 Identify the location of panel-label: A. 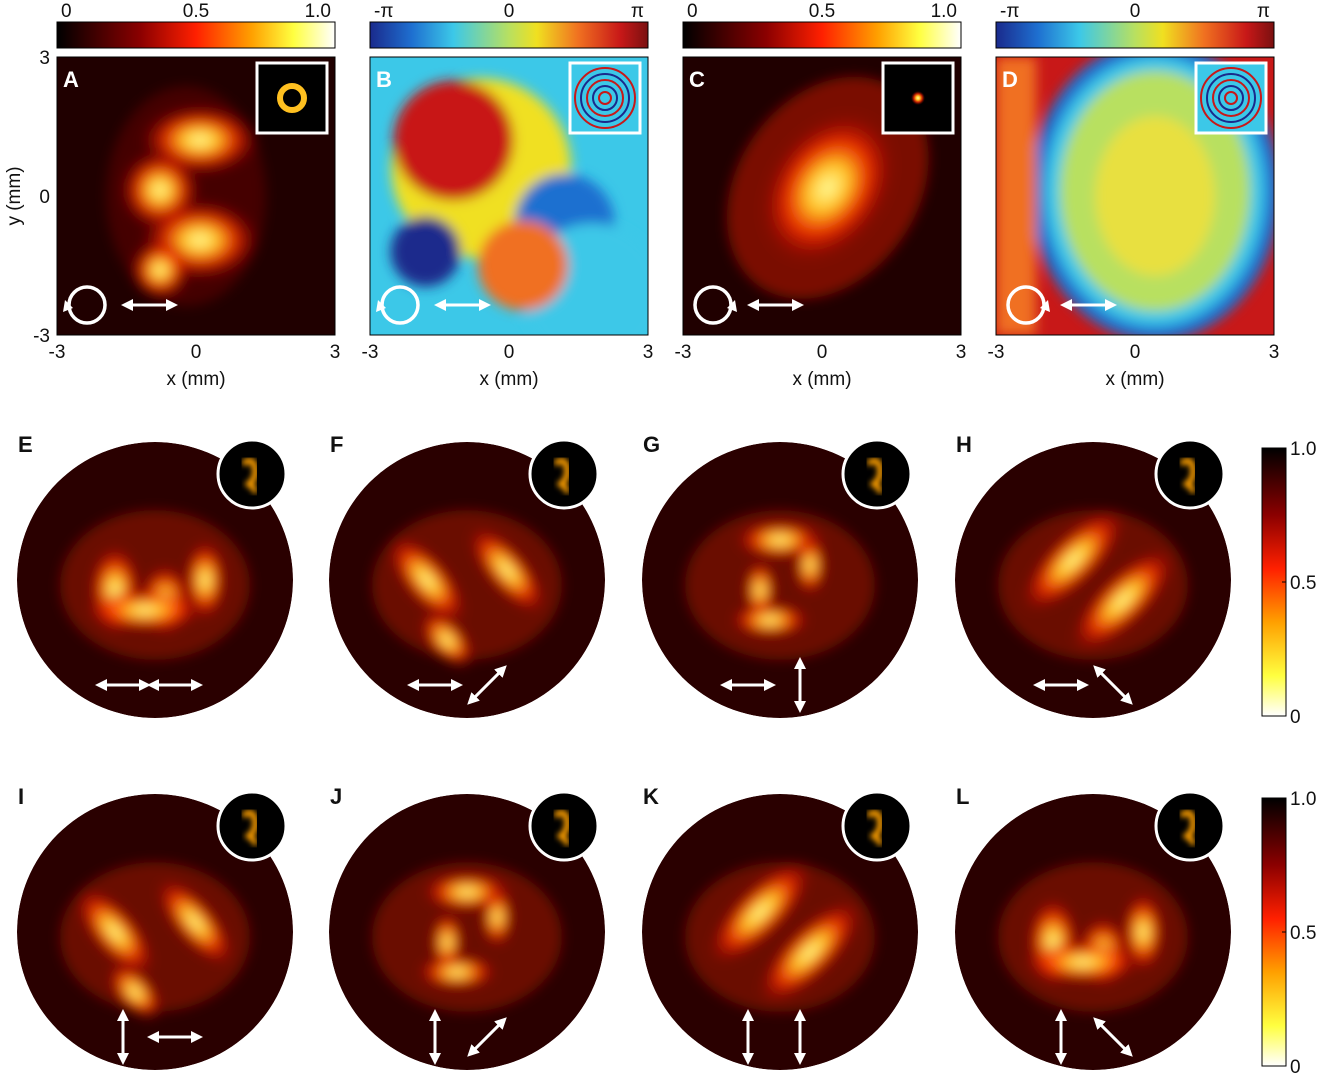
(71, 79).